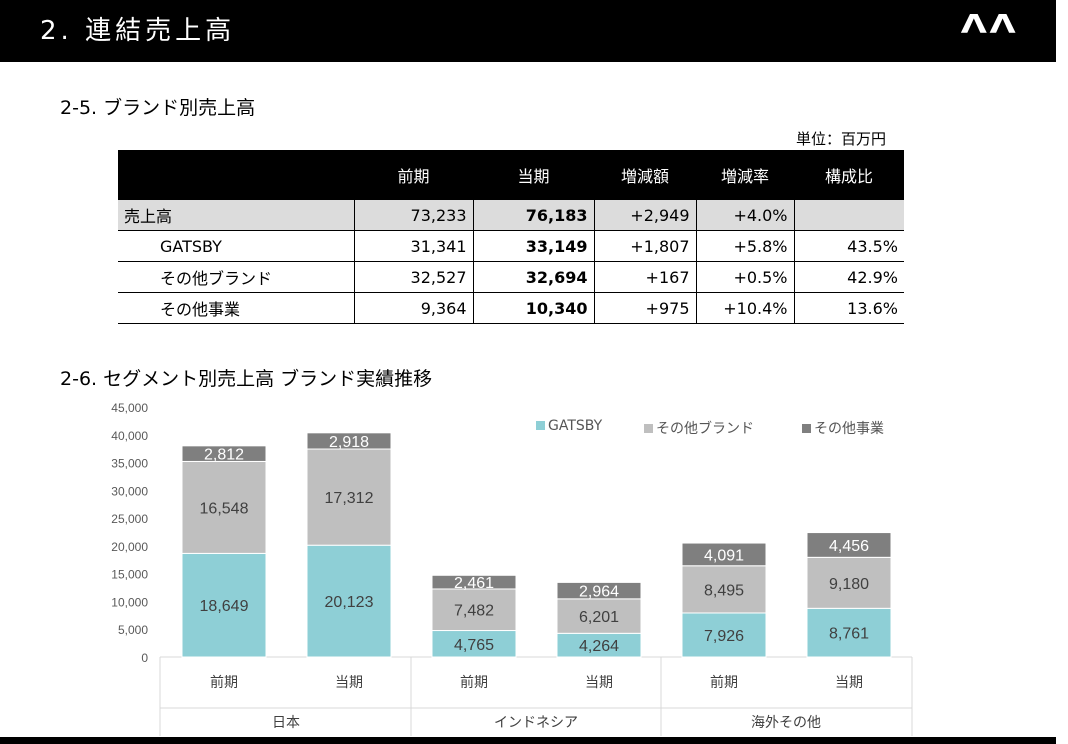  Describe the element at coordinates (413, 308) in the screenshot. I see `table-cell: 9,364` at that location.